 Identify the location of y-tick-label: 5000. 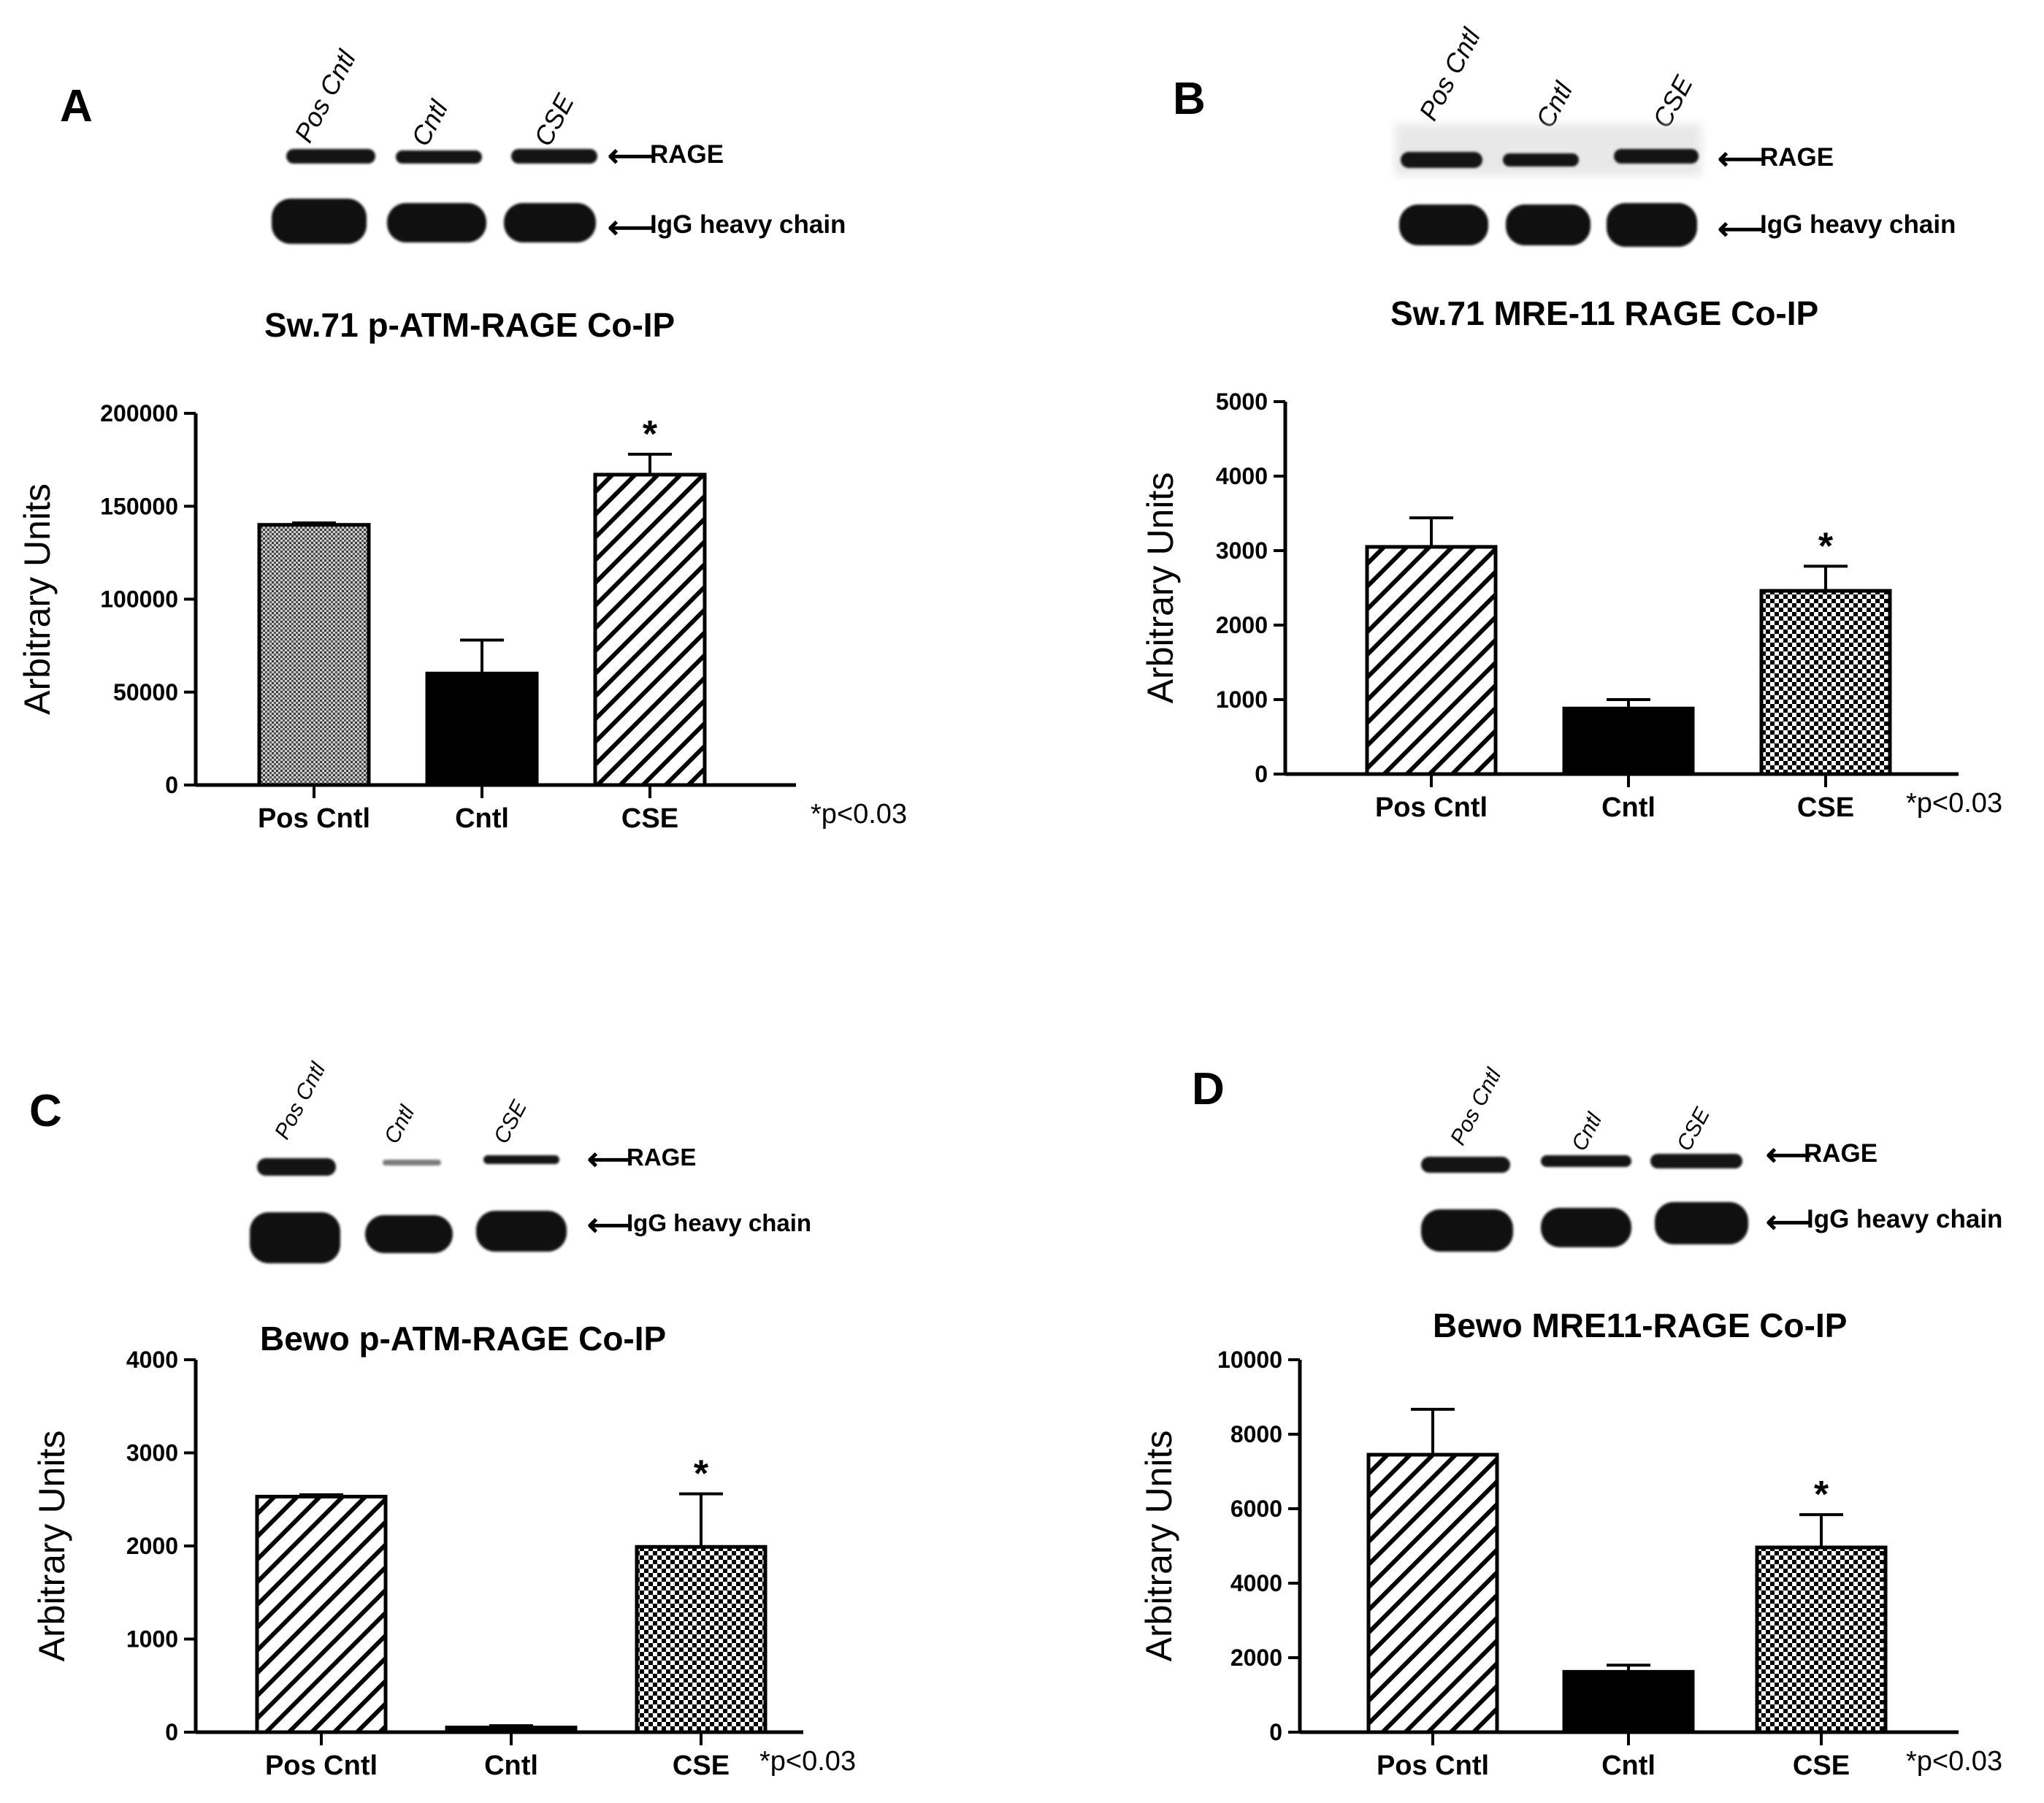
(1242, 401).